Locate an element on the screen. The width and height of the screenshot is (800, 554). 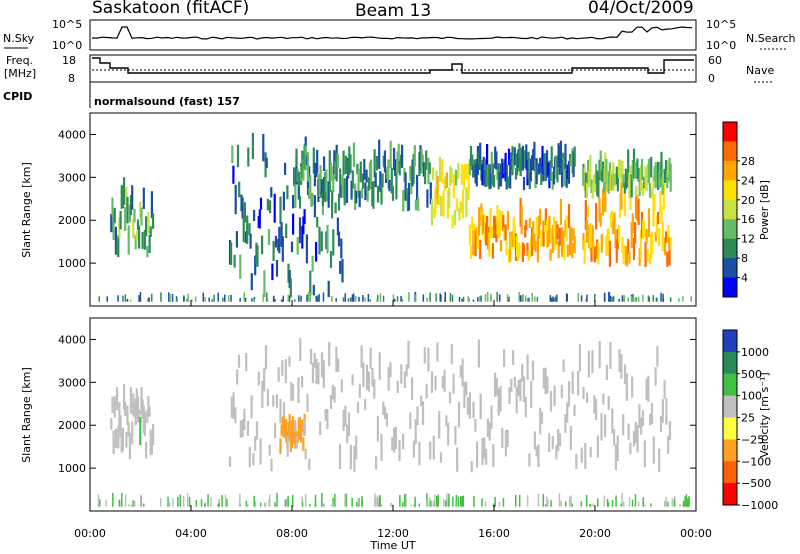
power-colorbar: 4 8 12 16 20 24 28 is located at coordinates (738, 209).